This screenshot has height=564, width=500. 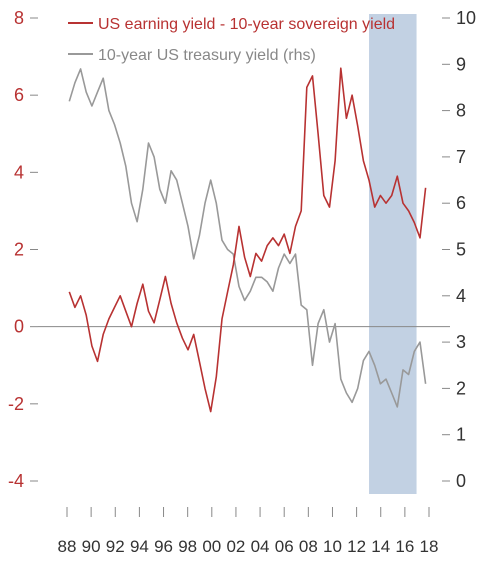 What do you see at coordinates (187, 546) in the screenshot?
I see `x-tick-label: 98` at bounding box center [187, 546].